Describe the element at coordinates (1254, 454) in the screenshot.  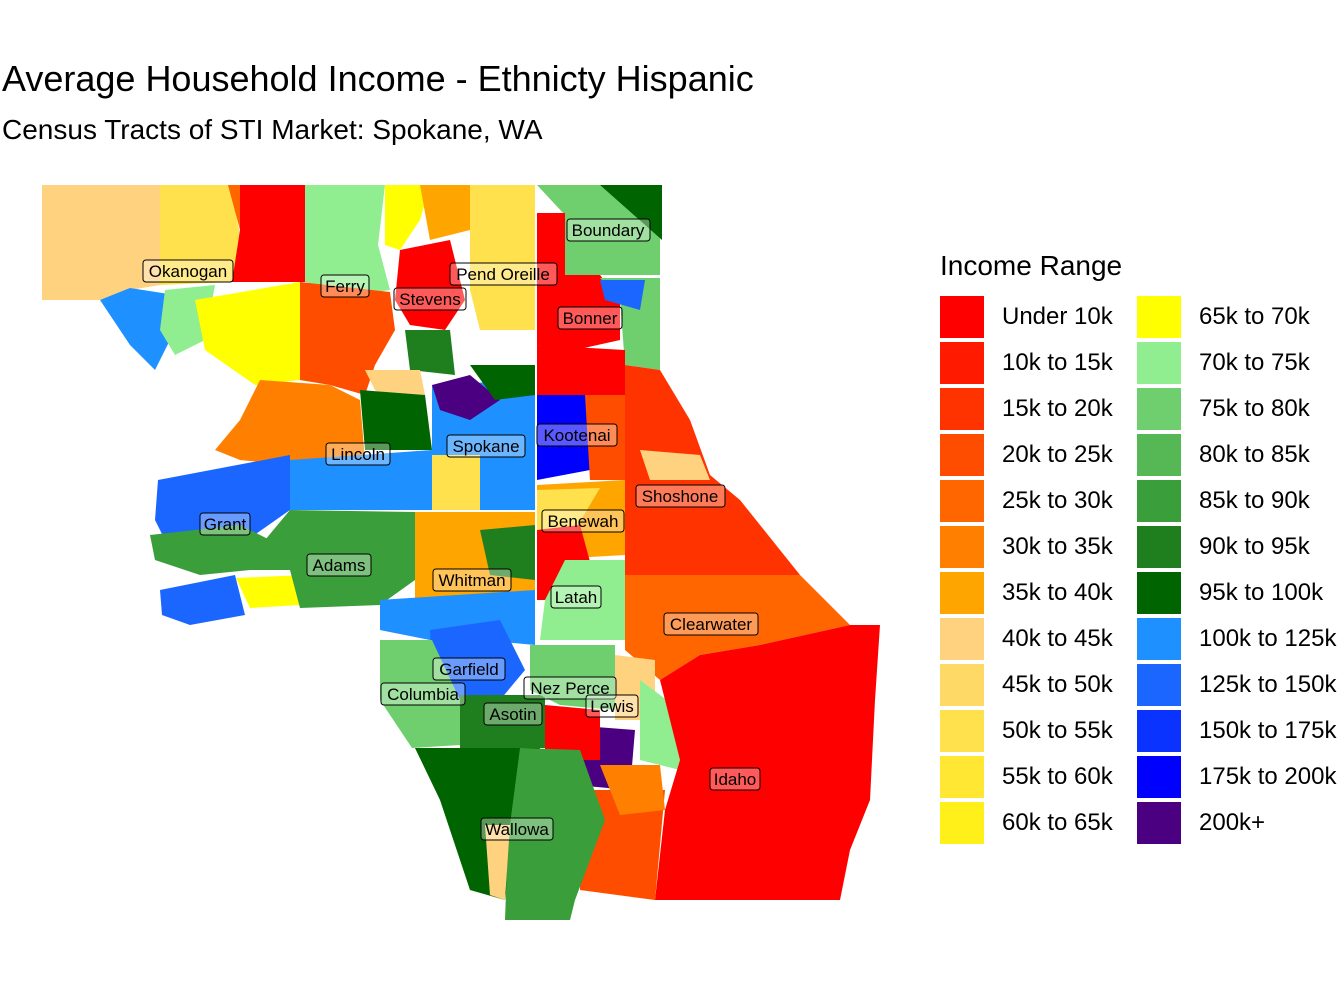
I see `legend-label: 80k to 85k` at that location.